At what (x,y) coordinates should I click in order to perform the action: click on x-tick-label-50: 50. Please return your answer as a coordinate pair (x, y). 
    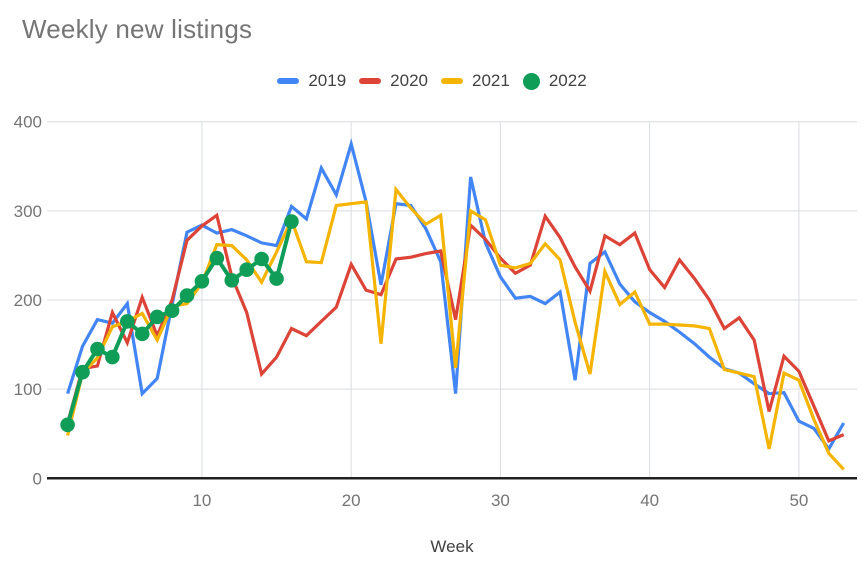
    Looking at the image, I should click on (798, 500).